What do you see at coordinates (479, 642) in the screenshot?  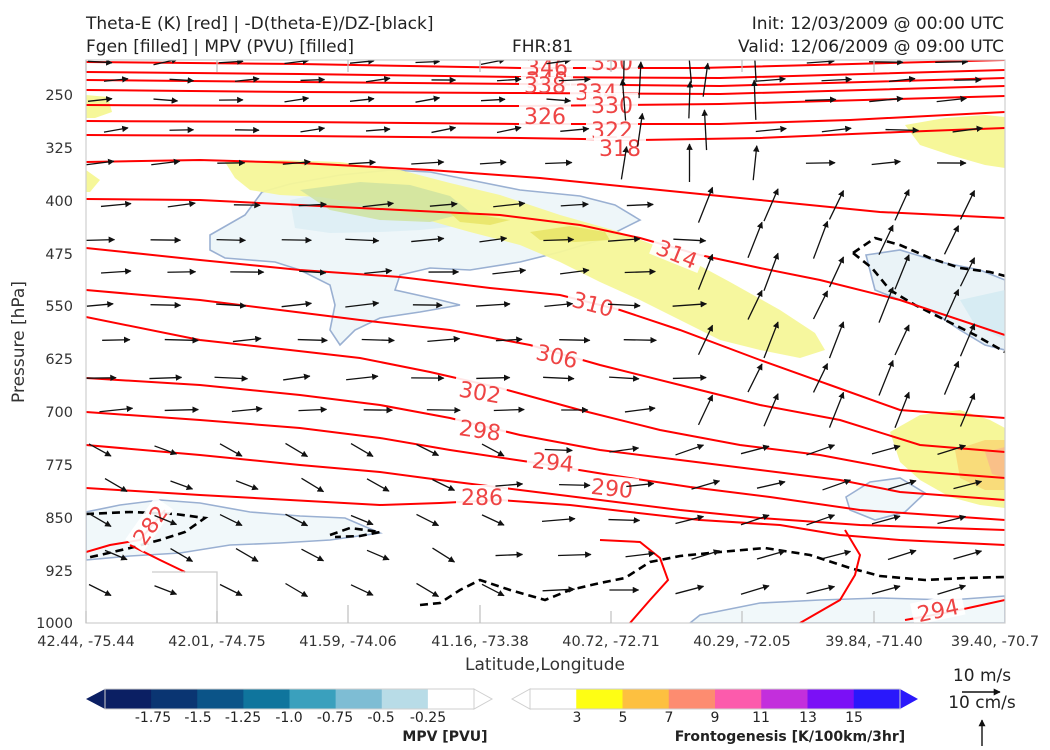 I see `x-tick: 41.16, -73.38` at bounding box center [479, 642].